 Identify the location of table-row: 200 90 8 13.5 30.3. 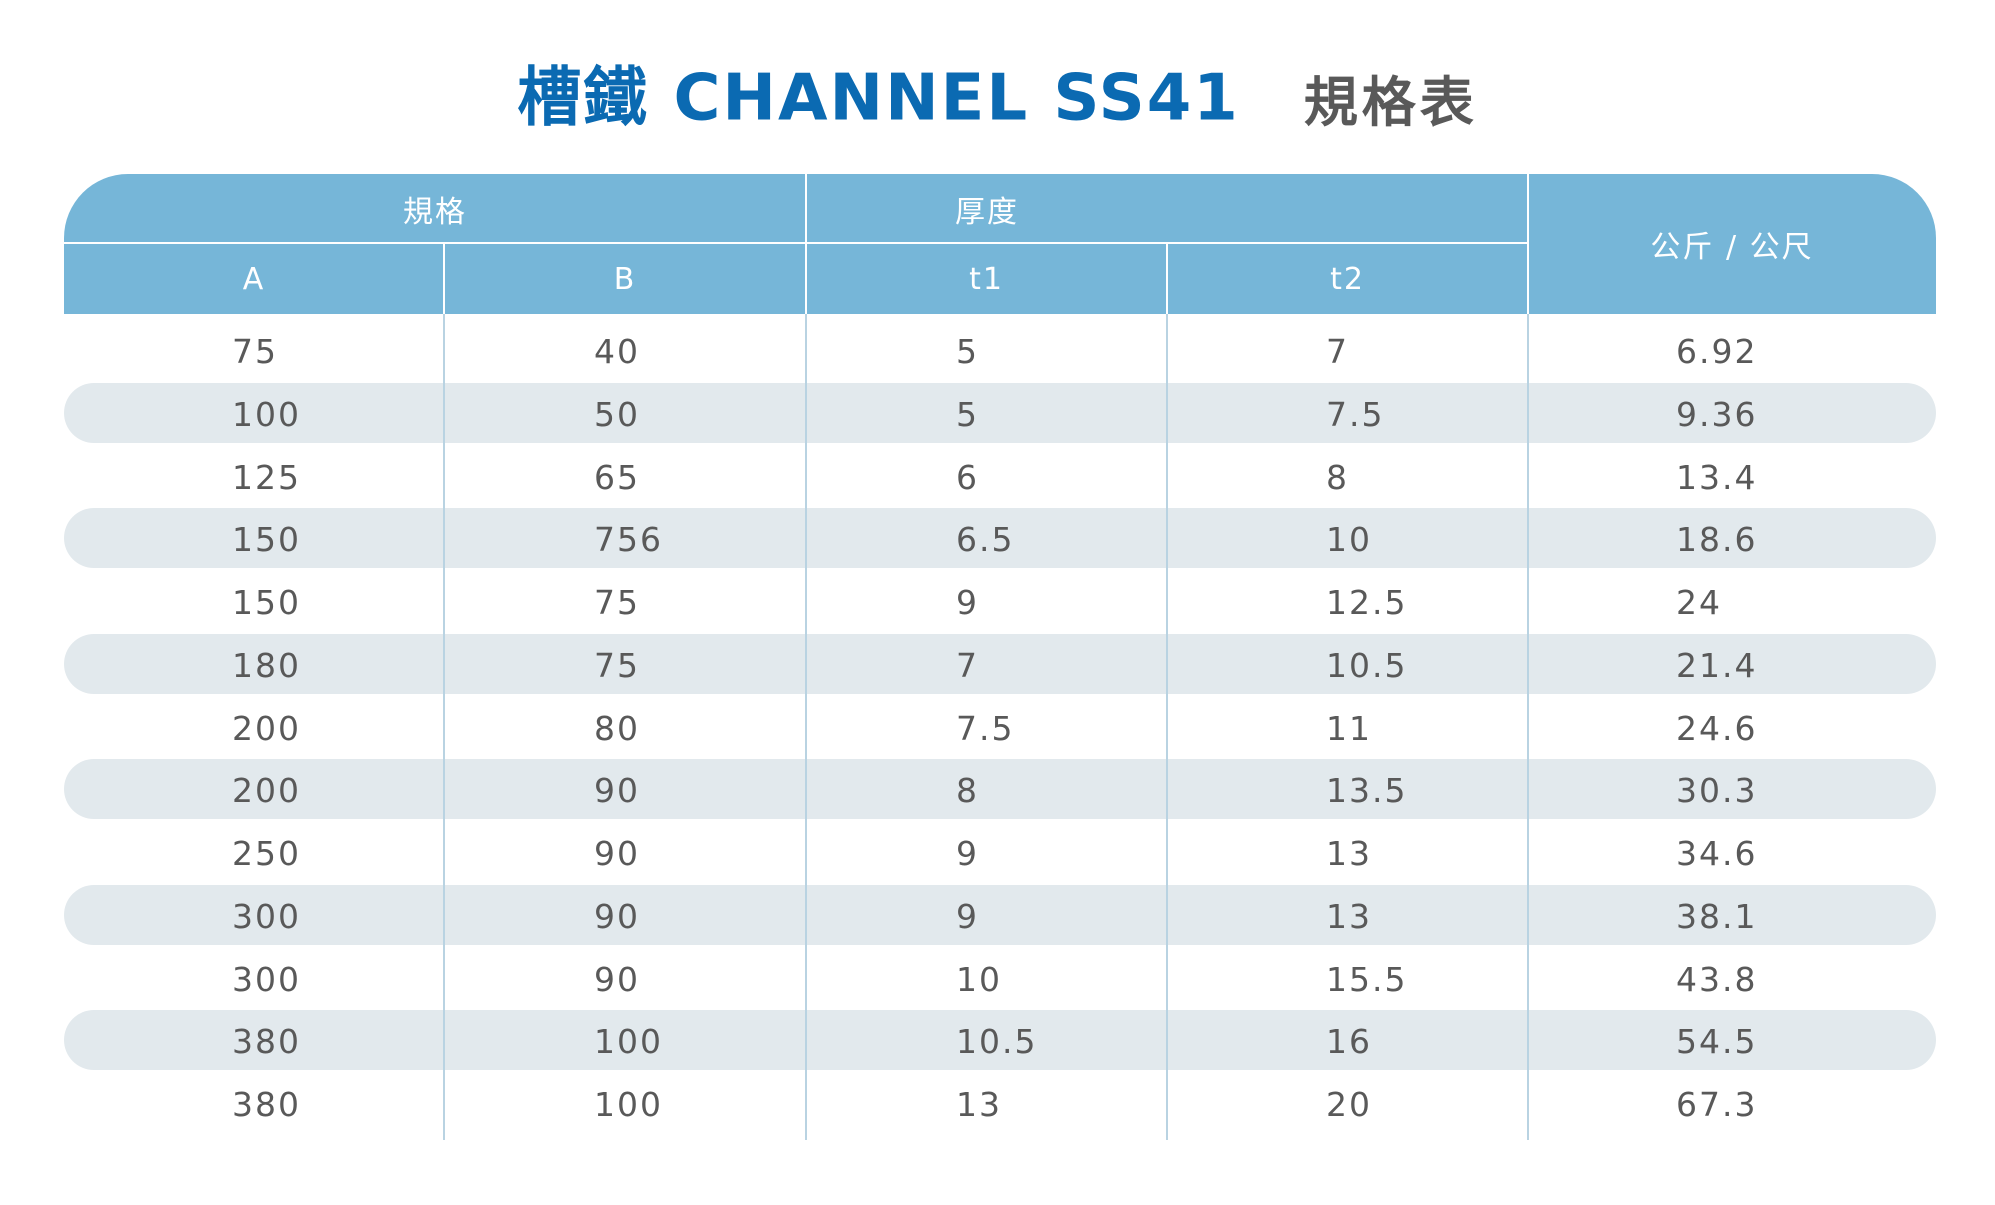
(1000, 790).